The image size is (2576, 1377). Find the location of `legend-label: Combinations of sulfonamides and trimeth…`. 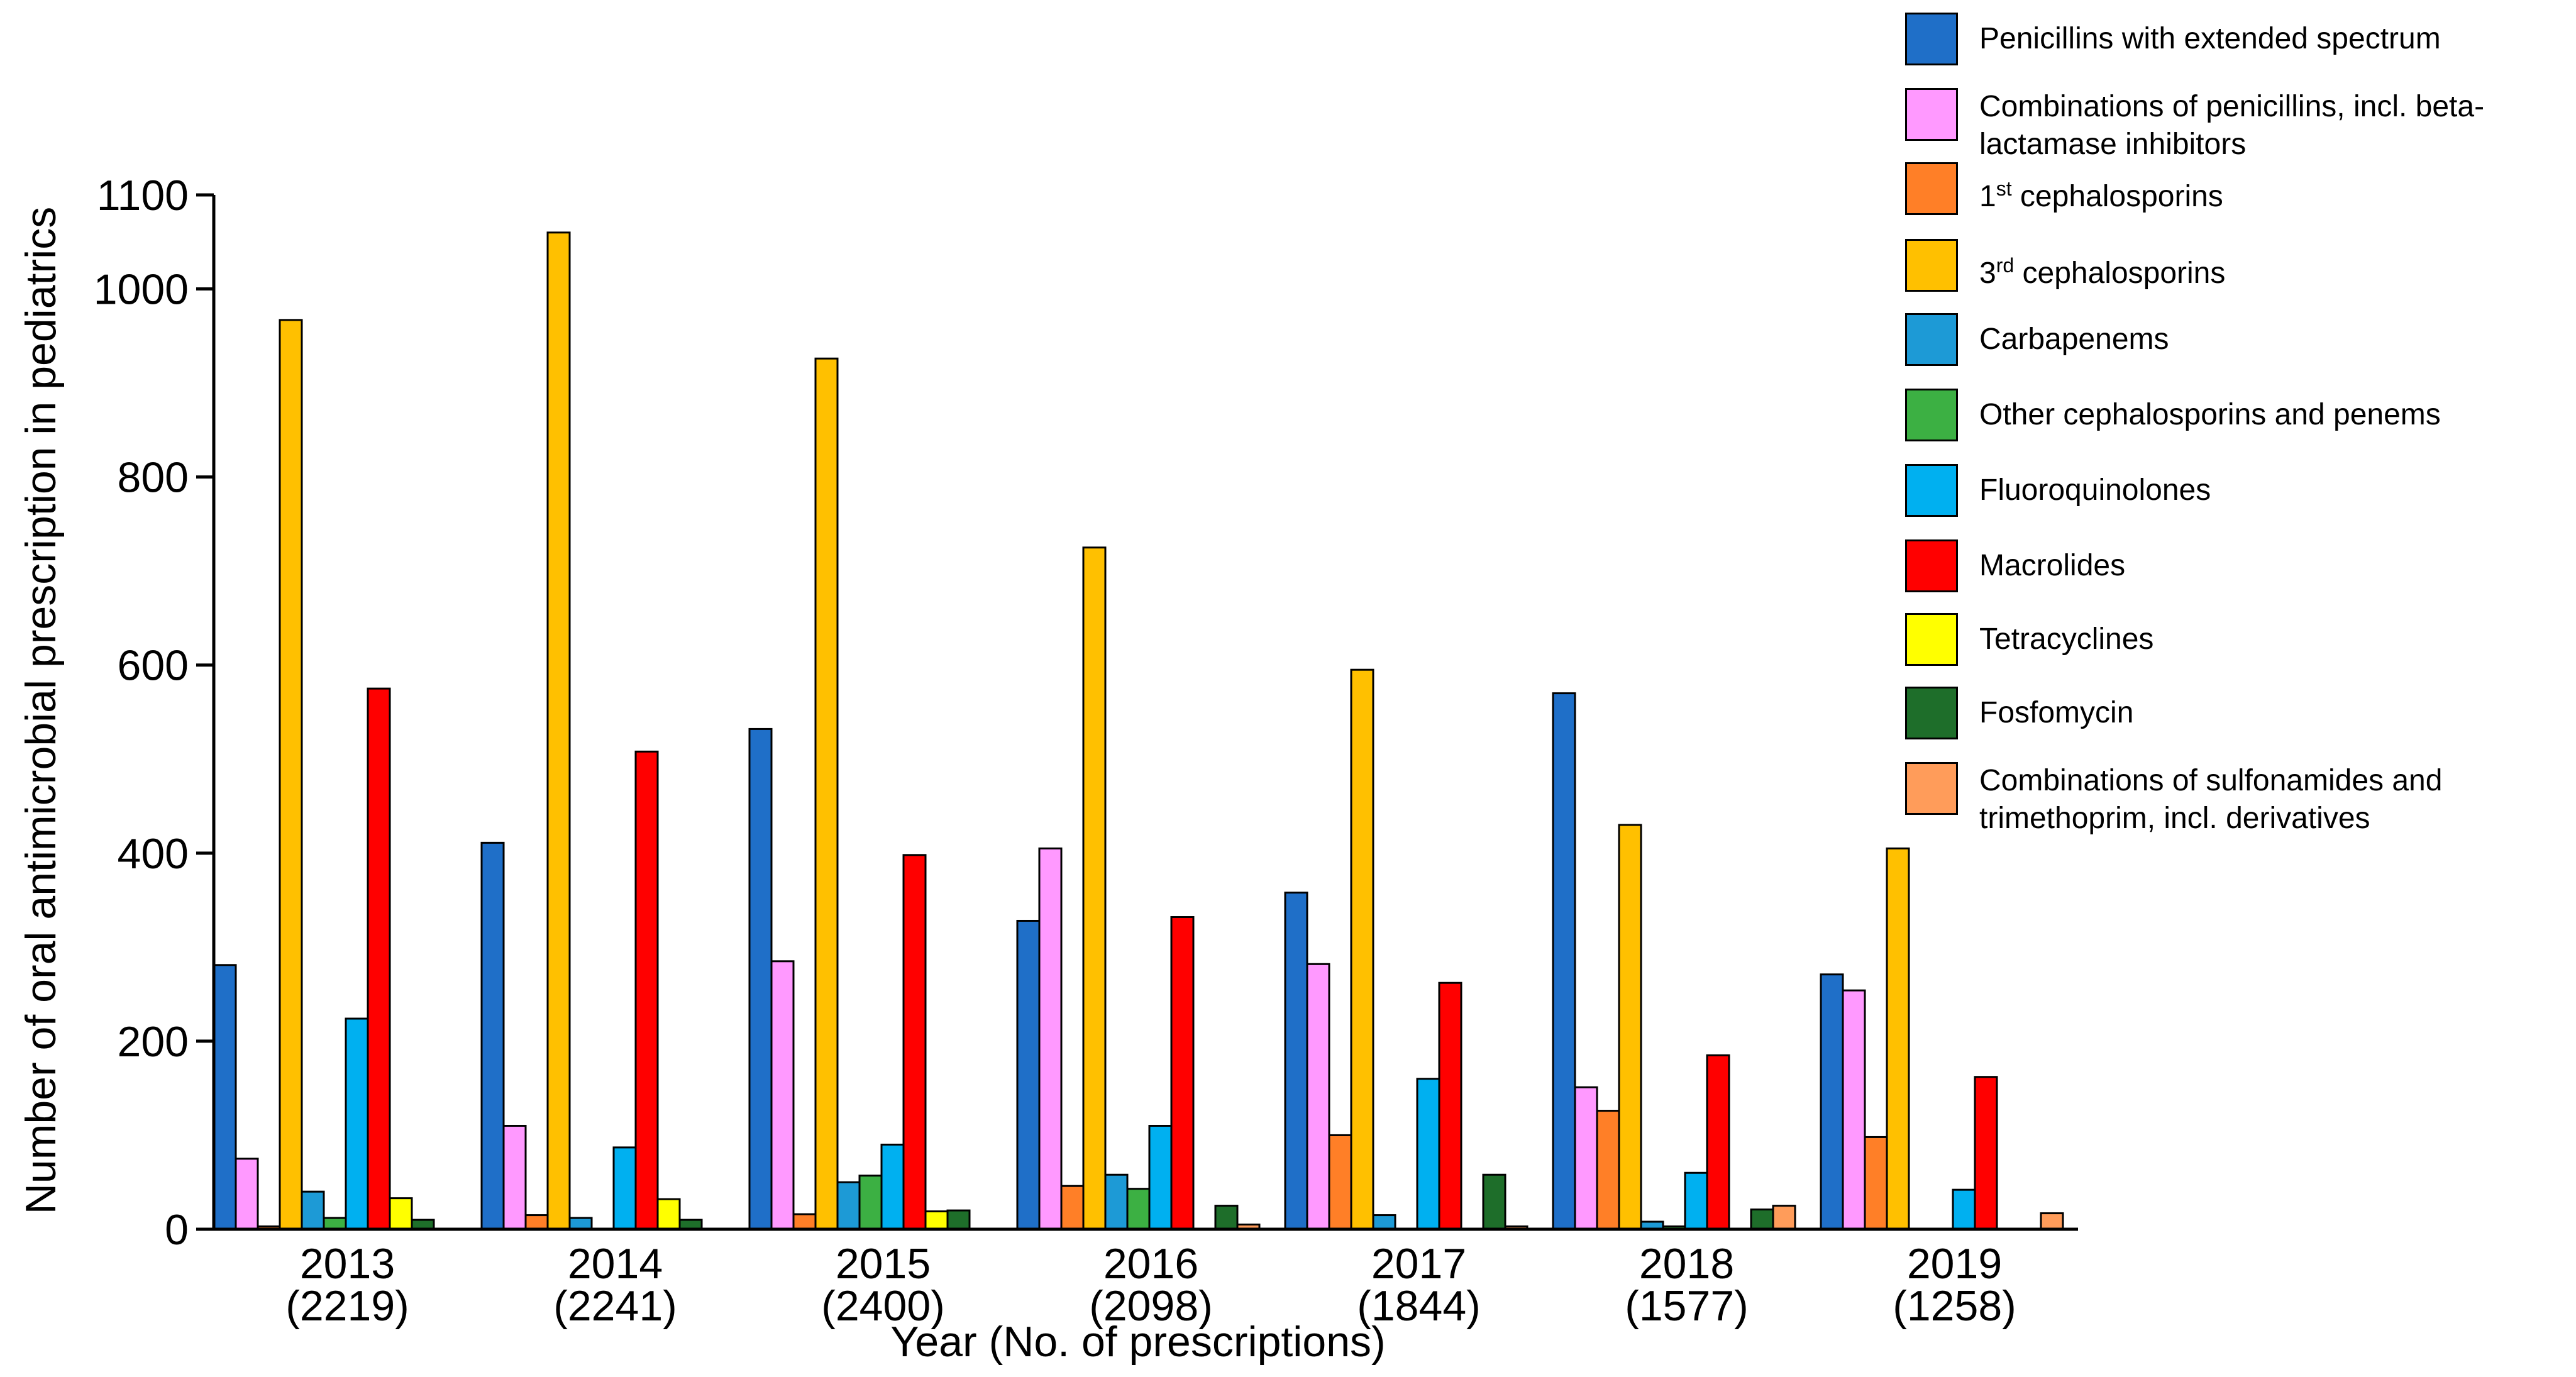

legend-label: Combinations of sulfonamides and trimeth… is located at coordinates (2211, 800).